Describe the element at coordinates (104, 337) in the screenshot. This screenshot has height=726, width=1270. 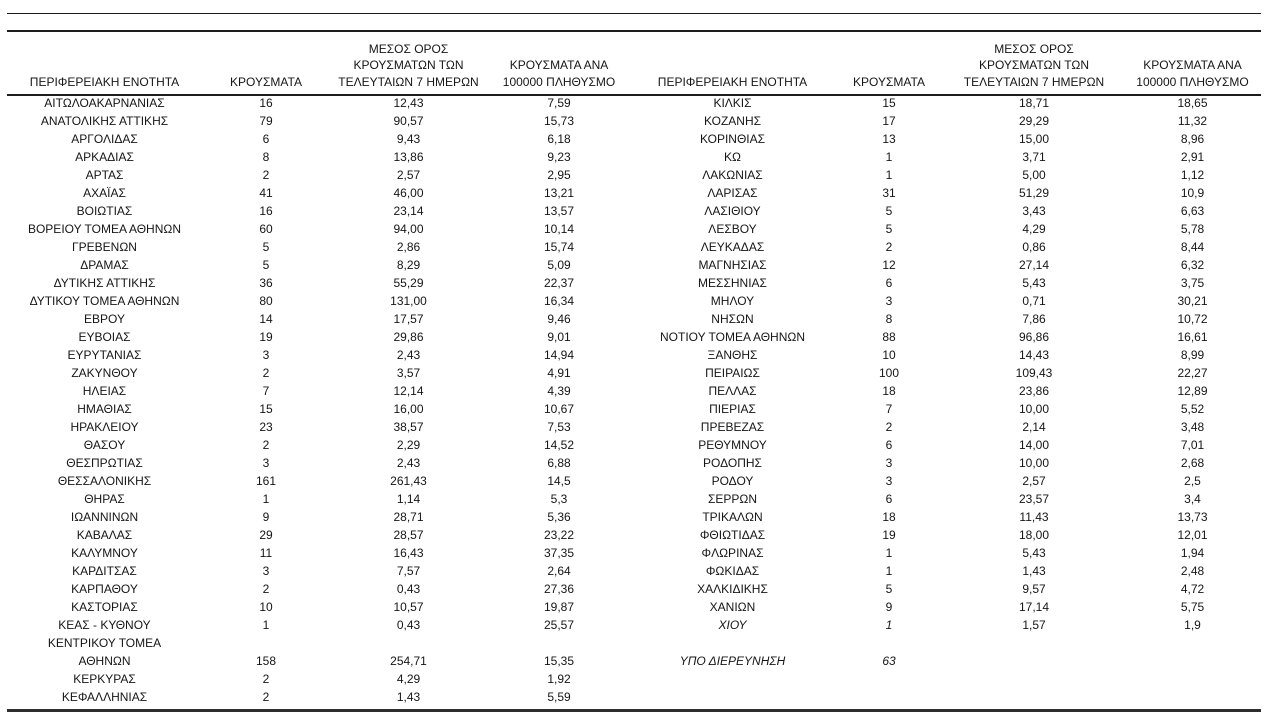
I see `region-cell: ΕΥΒΟΙΑΣ` at that location.